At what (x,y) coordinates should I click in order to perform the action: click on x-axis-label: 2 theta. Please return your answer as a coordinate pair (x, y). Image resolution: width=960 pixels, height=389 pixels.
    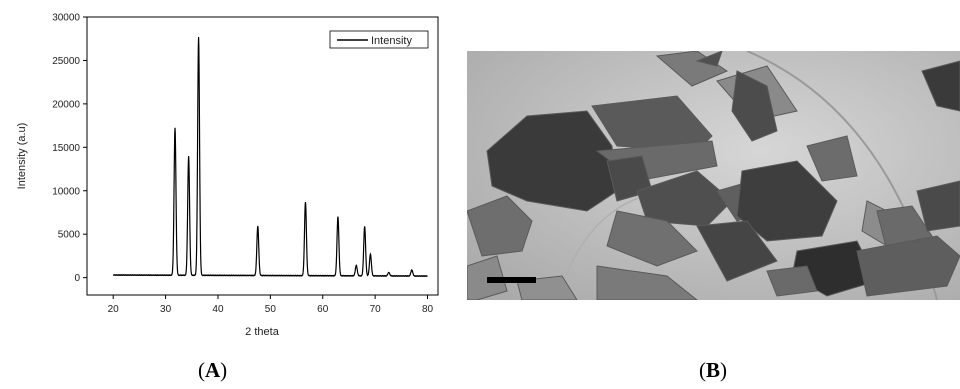
    Looking at the image, I should click on (262, 332).